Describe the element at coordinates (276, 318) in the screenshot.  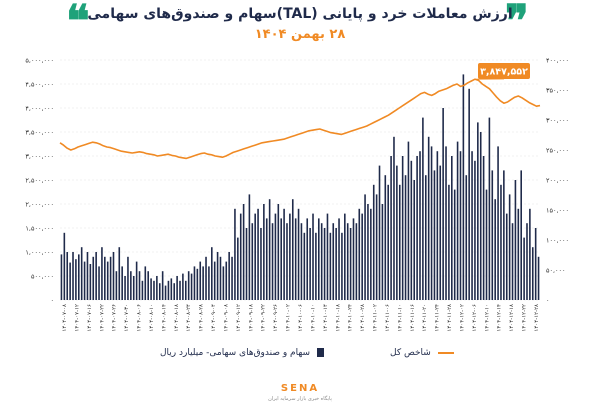
I see `x-tick-label: ۱۴۰۴-۰۹-۲۶` at that location.